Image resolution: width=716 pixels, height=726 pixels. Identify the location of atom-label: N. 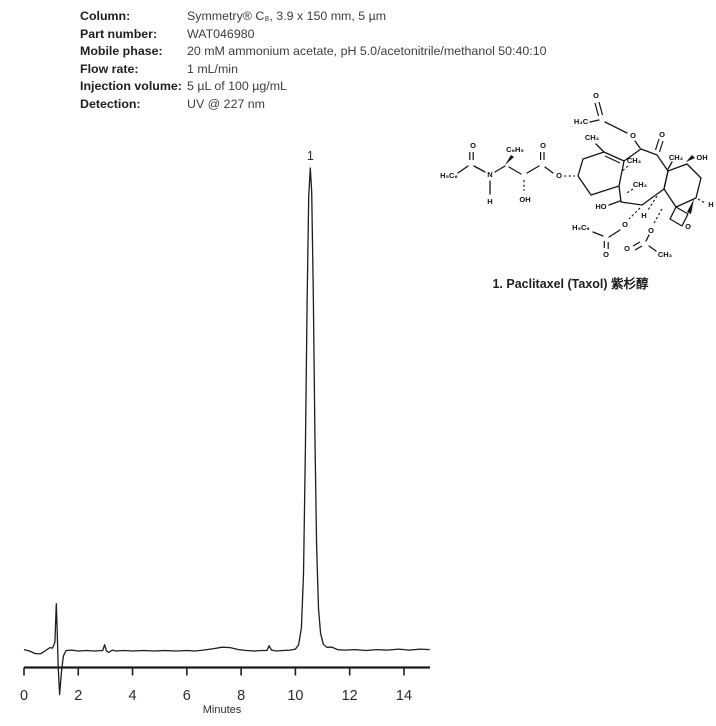
(489, 174).